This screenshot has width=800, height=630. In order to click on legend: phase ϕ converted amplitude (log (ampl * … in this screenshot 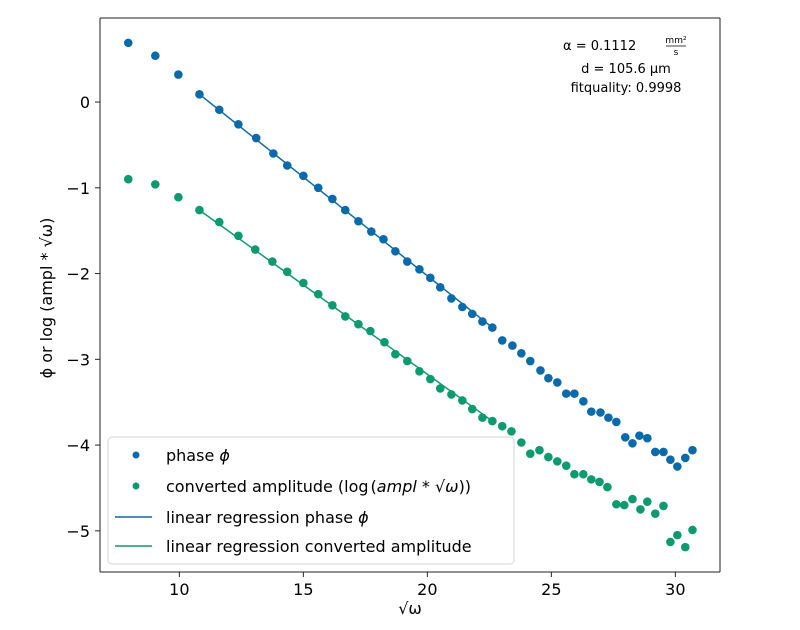, I will do `click(311, 500)`.